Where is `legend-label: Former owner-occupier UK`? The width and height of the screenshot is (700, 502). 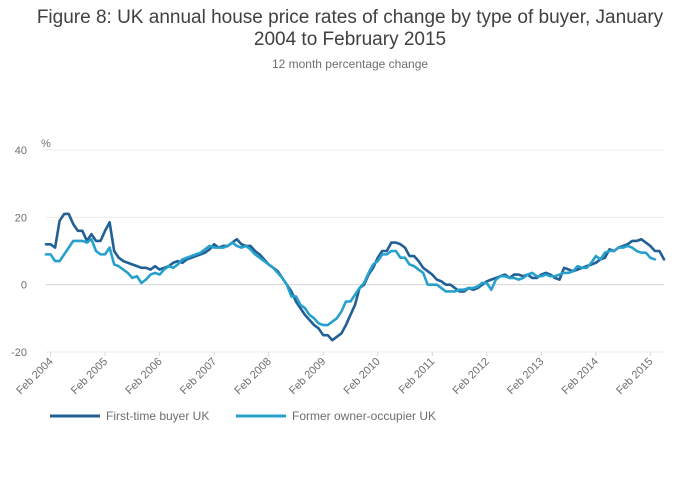 legend-label: Former owner-occupier UK is located at coordinates (364, 416).